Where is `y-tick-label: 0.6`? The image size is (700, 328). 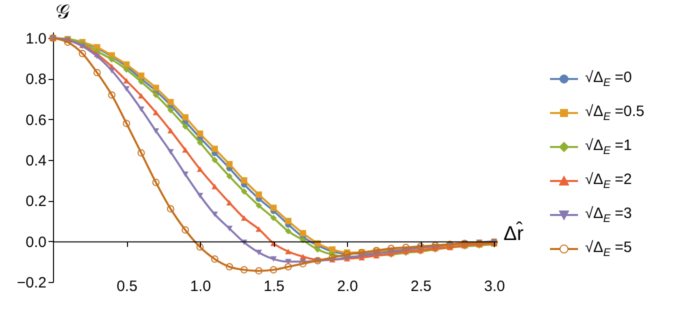
y-tick-label: 0.6 is located at coordinates (36, 120).